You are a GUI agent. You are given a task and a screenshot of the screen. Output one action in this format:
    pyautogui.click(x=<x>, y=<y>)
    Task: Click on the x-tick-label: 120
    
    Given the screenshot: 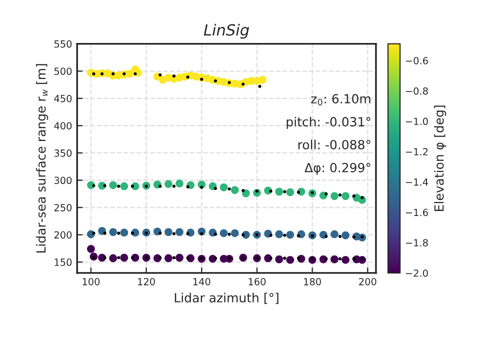 What is the action you would take?
    pyautogui.click(x=146, y=282)
    